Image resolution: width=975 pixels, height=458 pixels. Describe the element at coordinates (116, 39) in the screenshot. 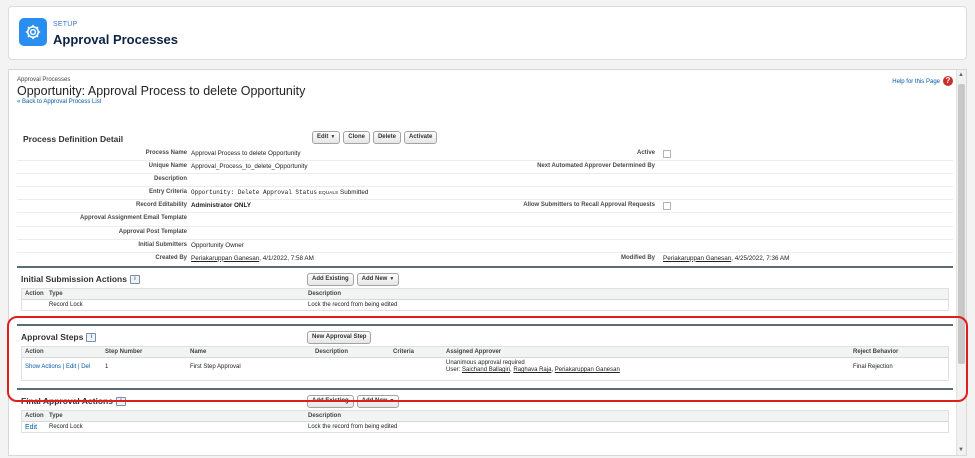

I see `page-title: Approval Processes` at that location.